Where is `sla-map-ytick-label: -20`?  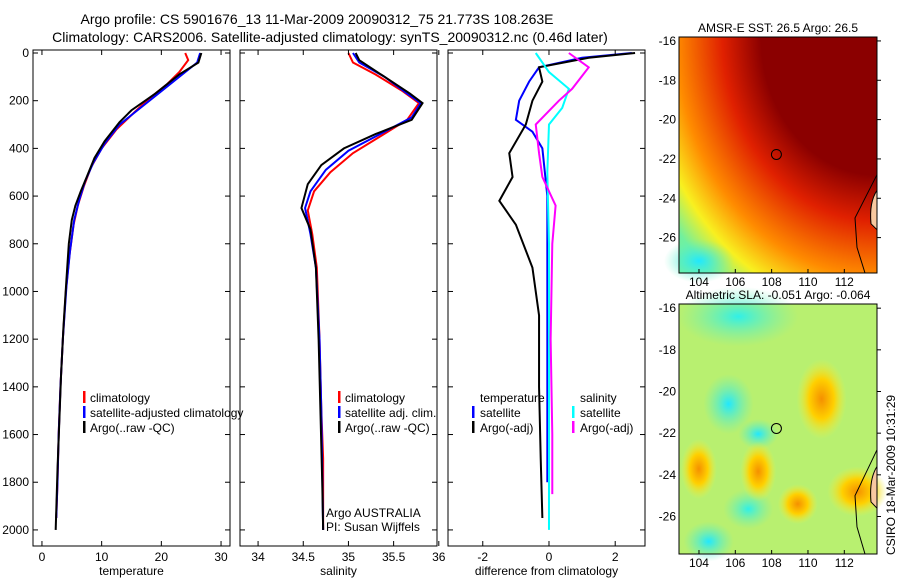
sla-map-ytick-label: -20 is located at coordinates (668, 392).